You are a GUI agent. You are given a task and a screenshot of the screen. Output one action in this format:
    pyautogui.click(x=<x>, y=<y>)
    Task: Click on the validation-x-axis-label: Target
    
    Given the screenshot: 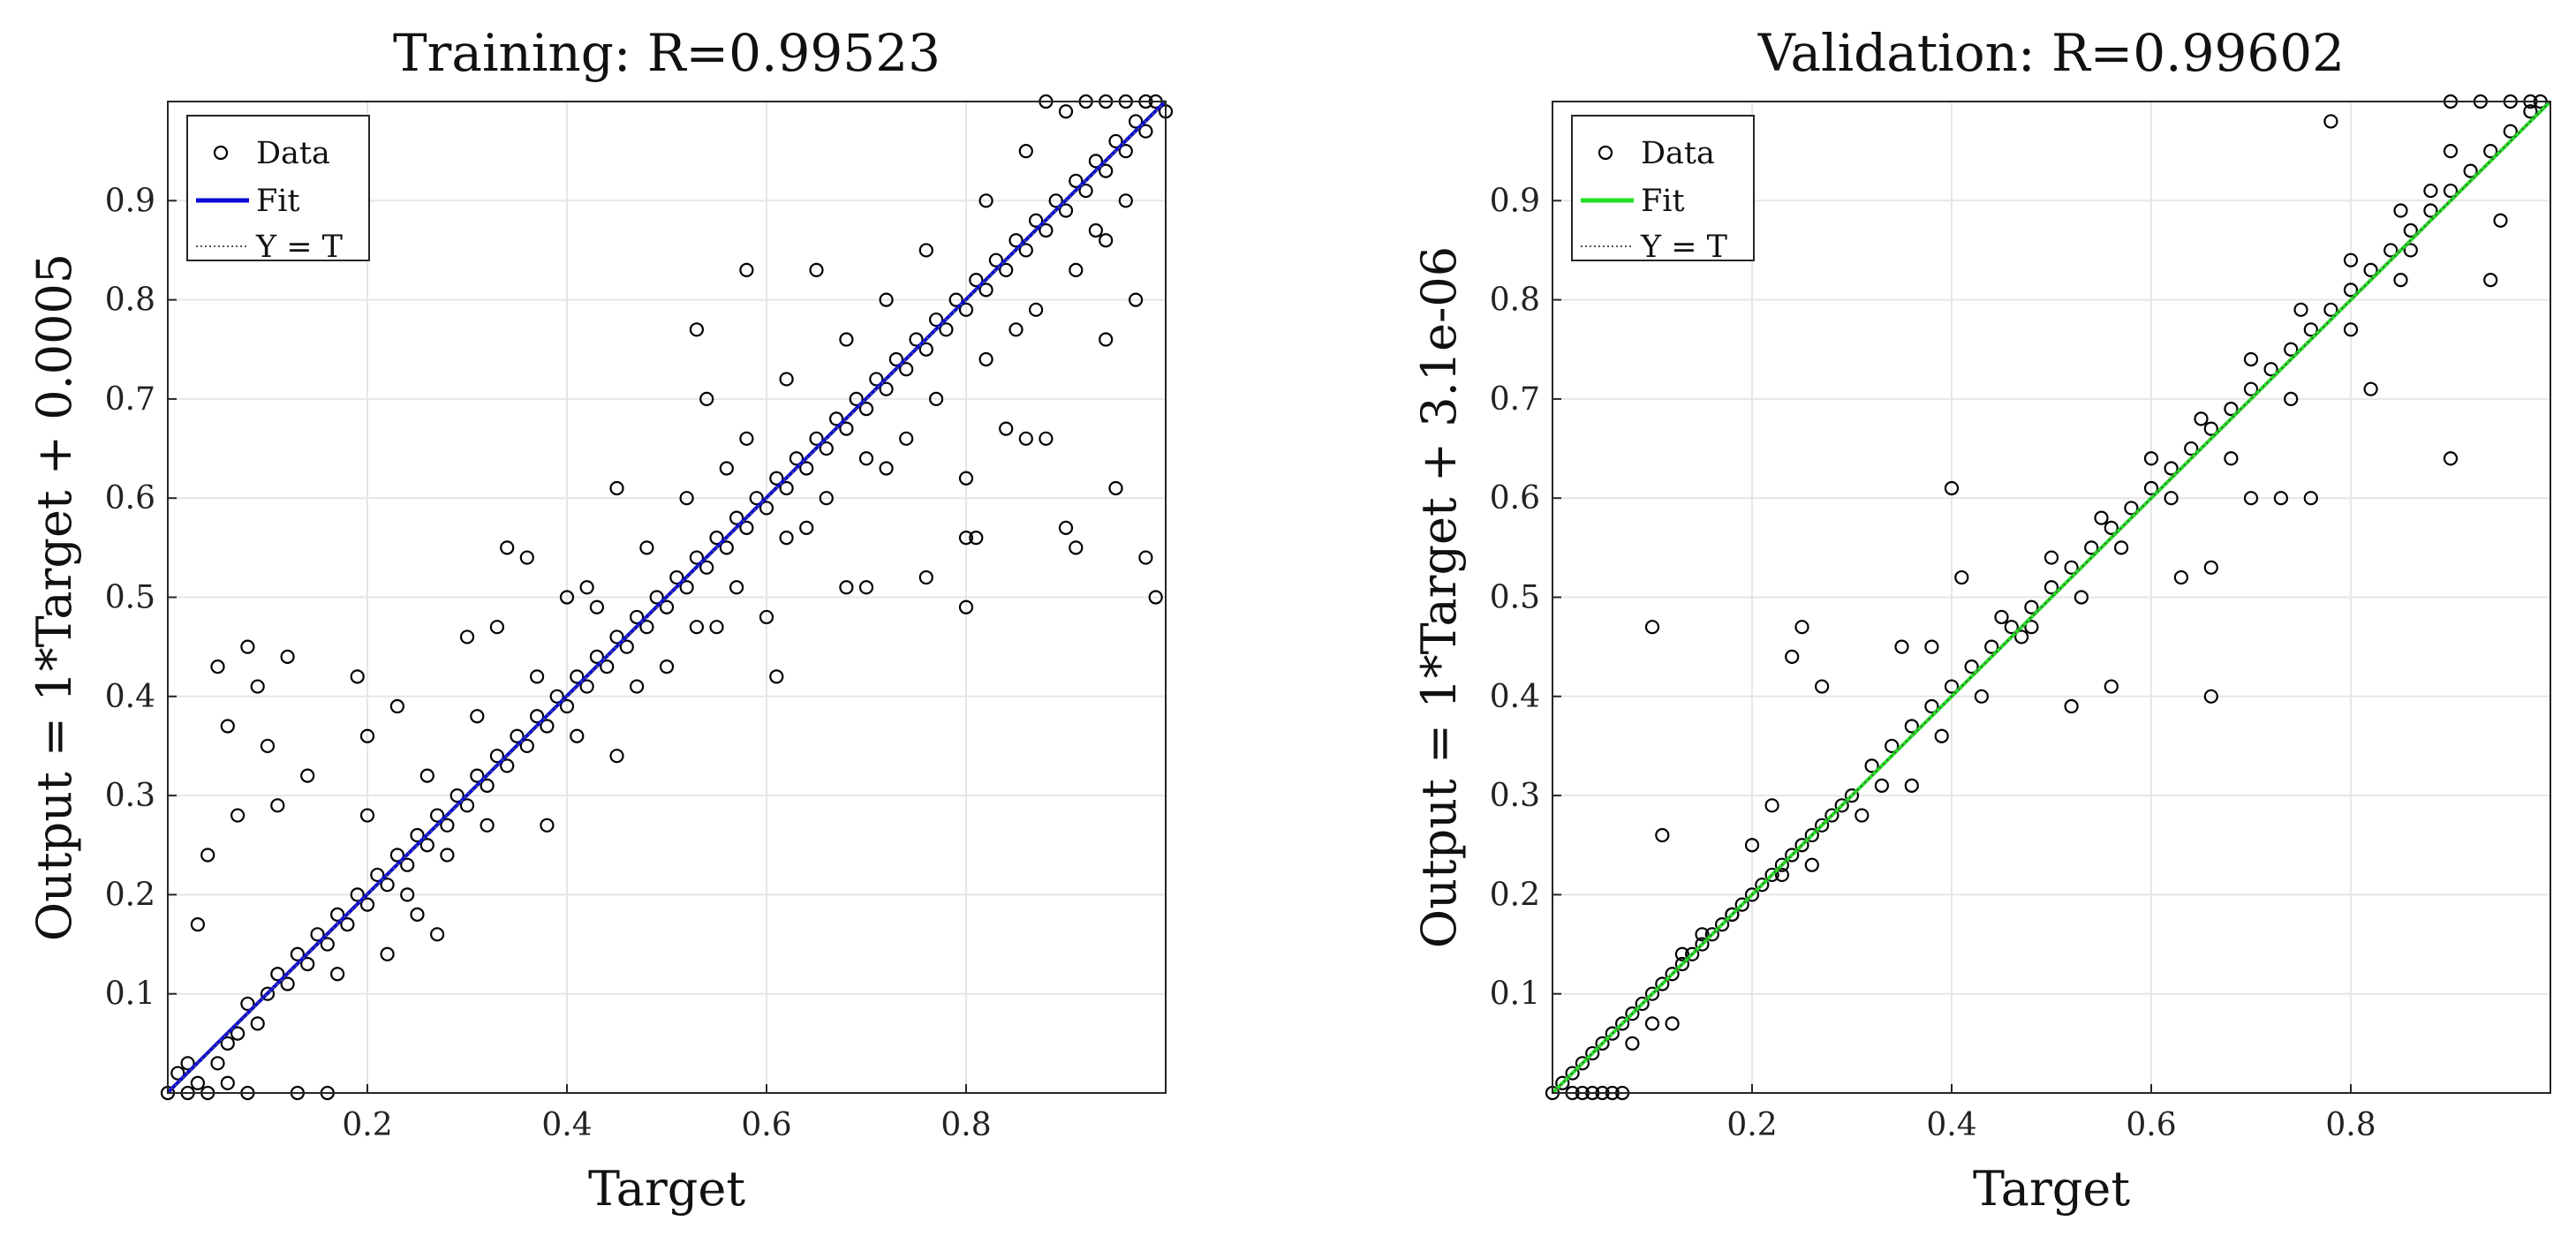 What is the action you would take?
    pyautogui.click(x=2052, y=1189)
    